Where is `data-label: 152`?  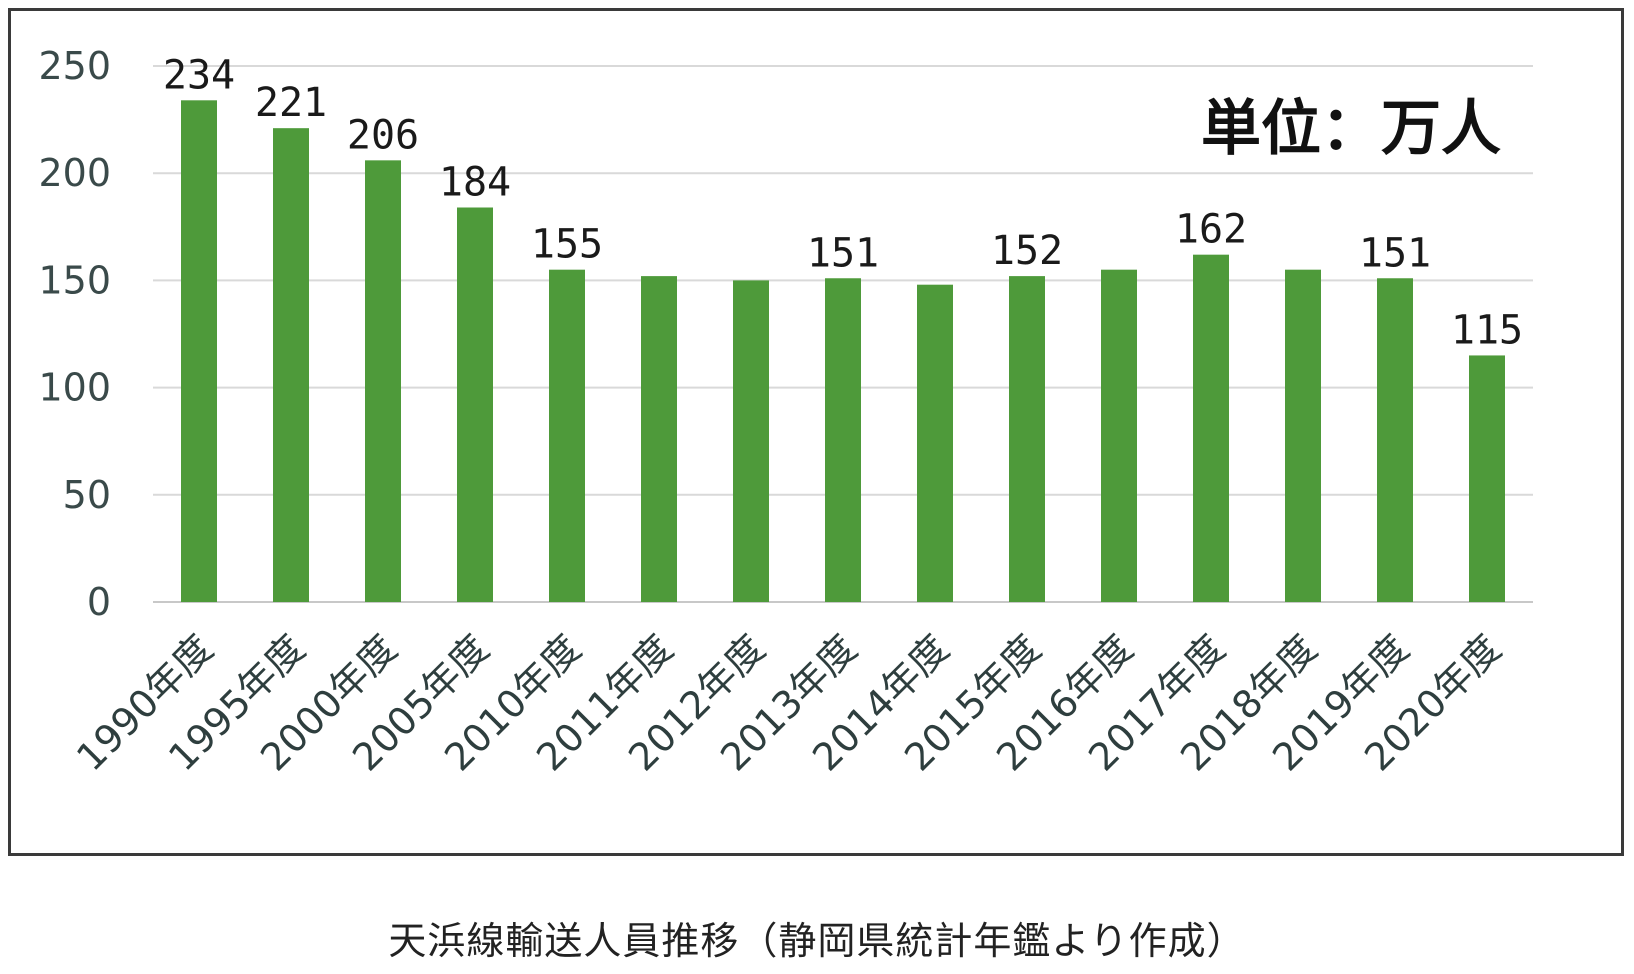 data-label: 152 is located at coordinates (1027, 251).